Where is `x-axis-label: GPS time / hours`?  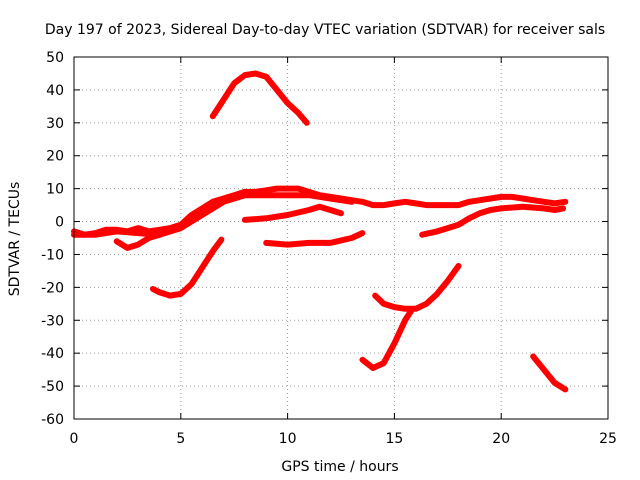
x-axis-label: GPS time / hours is located at coordinates (339, 467).